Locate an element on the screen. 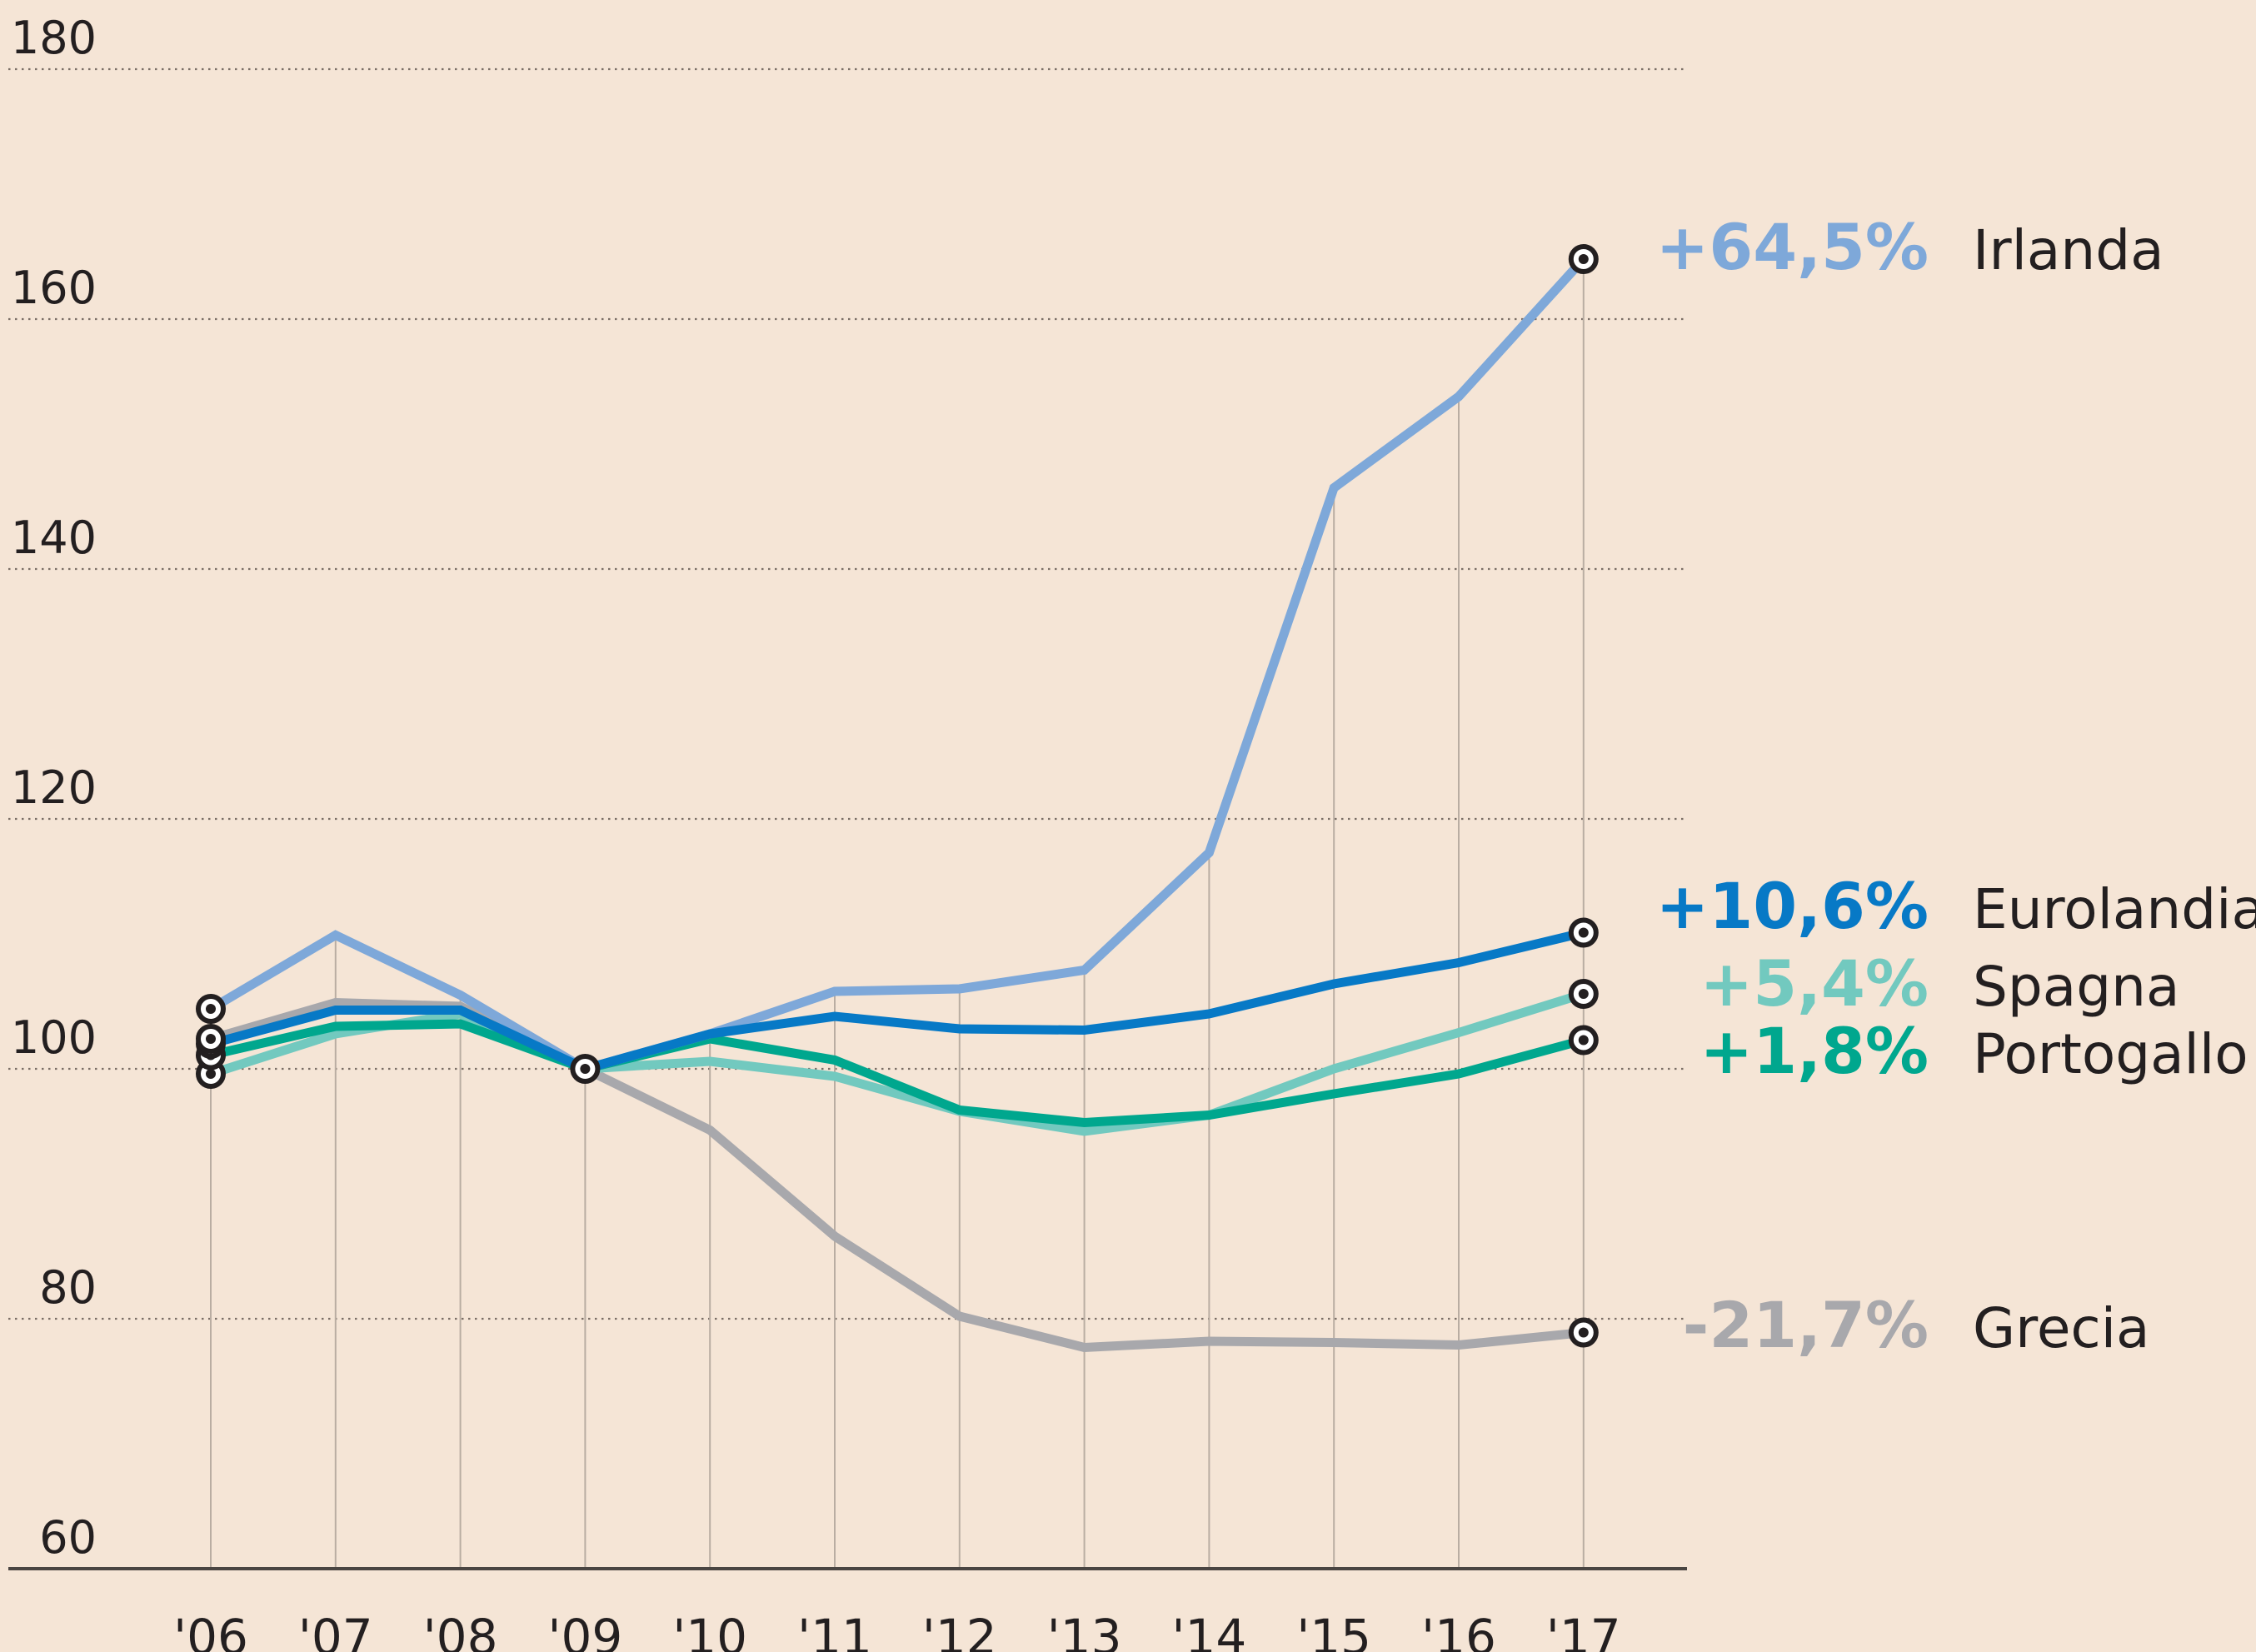  series-name-spagna: Spagna is located at coordinates (2076, 987).